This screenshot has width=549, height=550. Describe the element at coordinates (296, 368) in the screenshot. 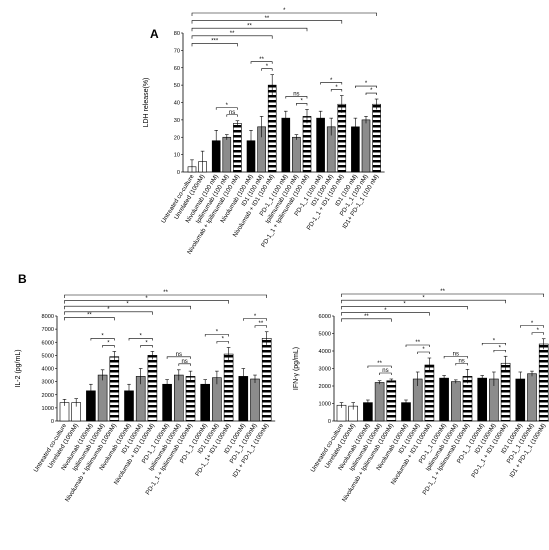

I see `y-axis-label: IFN-γ (pg/mL)` at that location.